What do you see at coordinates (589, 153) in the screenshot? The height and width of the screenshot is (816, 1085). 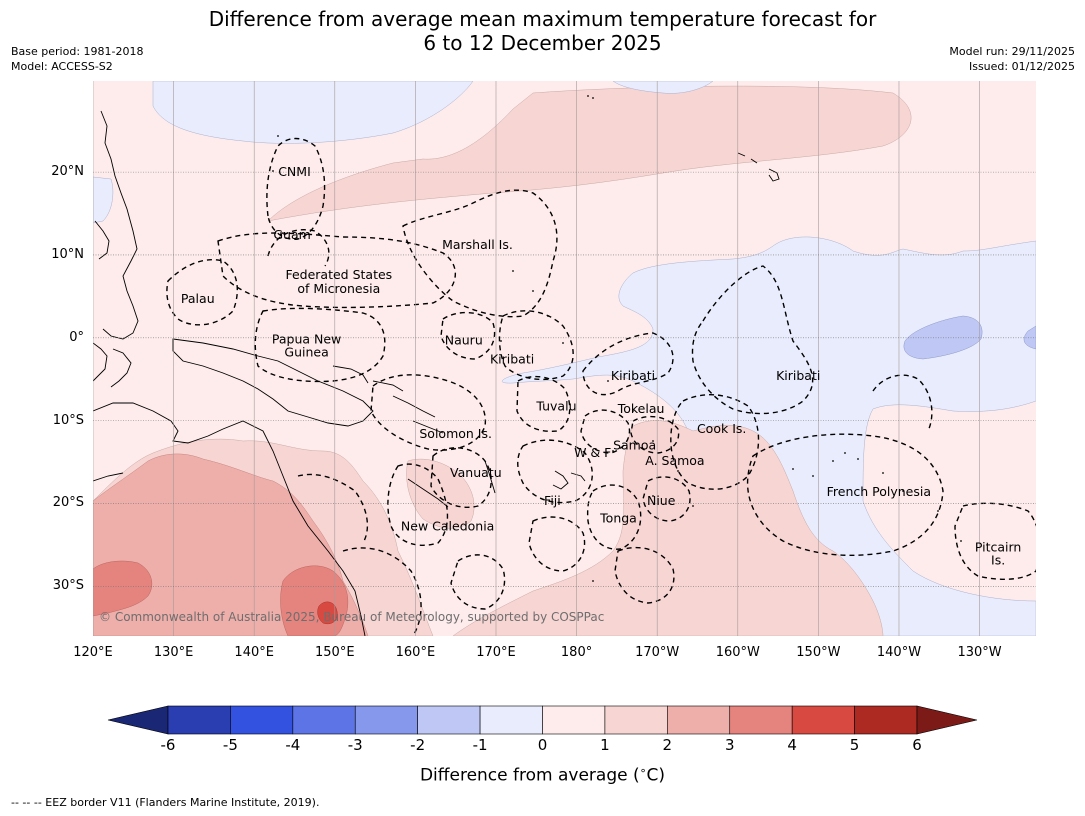 I see `anomaly-1-to-2-north` at bounding box center [589, 153].